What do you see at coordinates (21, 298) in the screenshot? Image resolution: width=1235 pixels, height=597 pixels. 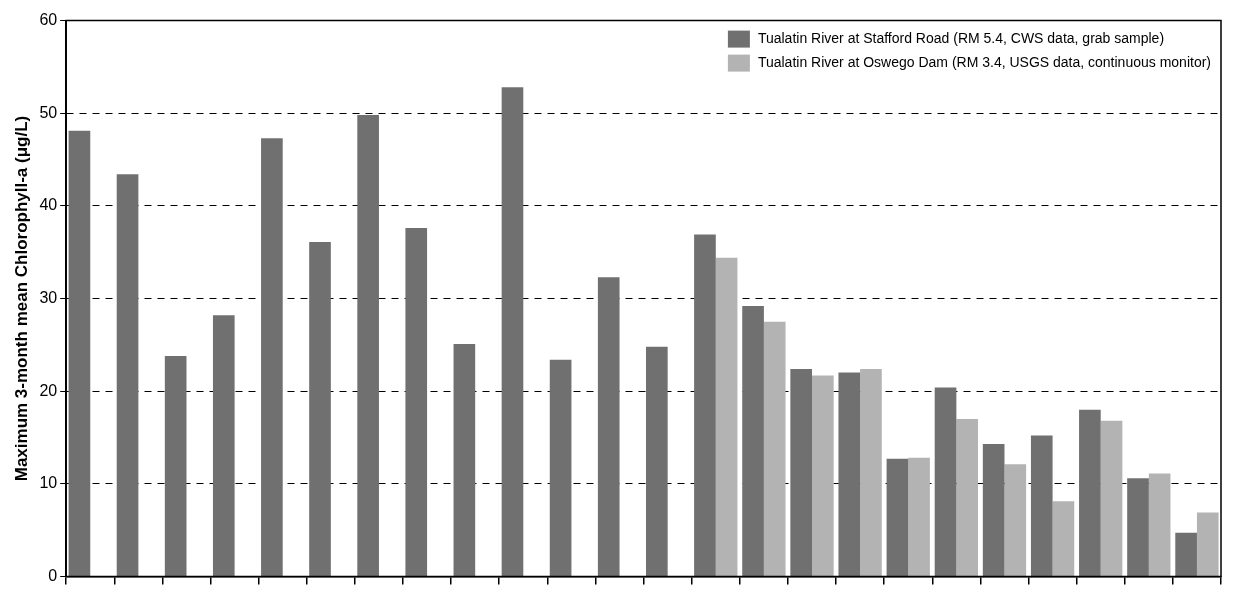 I see `y-axis-title: Maximum 3-month mean Chlorophyll-a (μg/L)` at bounding box center [21, 298].